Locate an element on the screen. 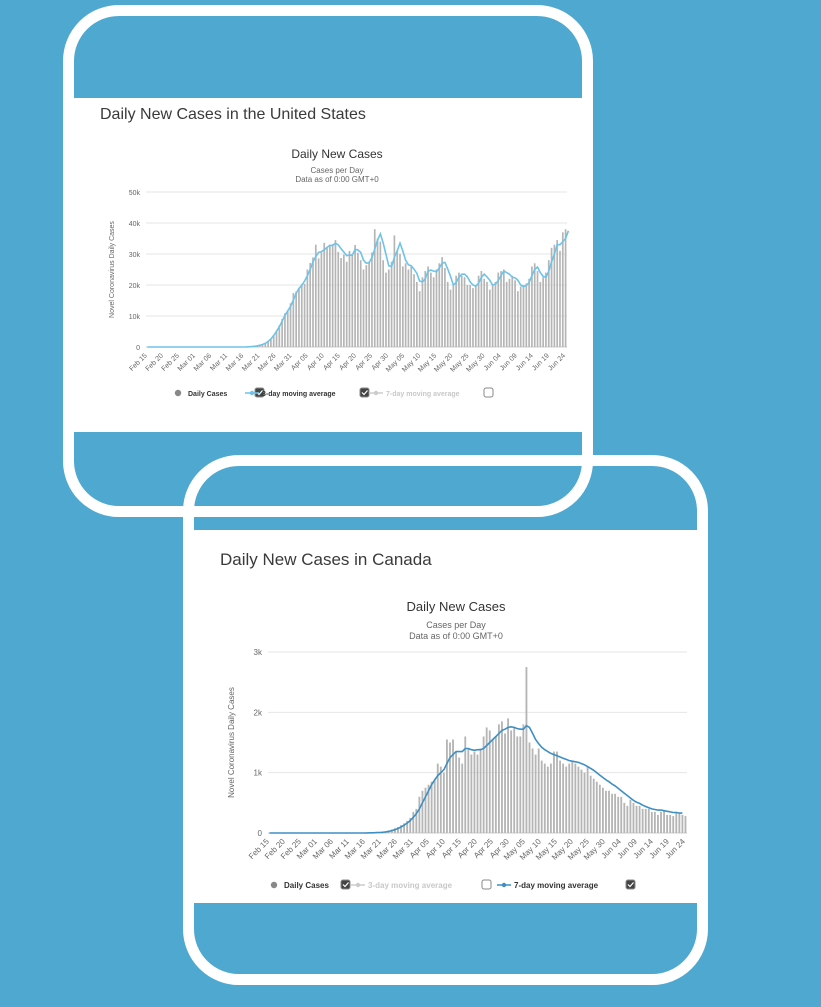 Image resolution: width=821 pixels, height=1007 pixels. ca-legend-label: 7-day moving average is located at coordinates (556, 885).